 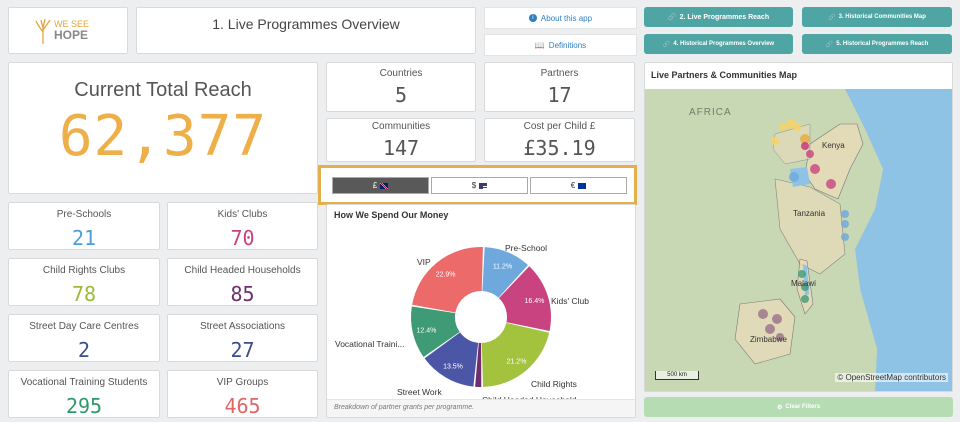 I want to click on donut-category-label: VIP, so click(x=424, y=262).